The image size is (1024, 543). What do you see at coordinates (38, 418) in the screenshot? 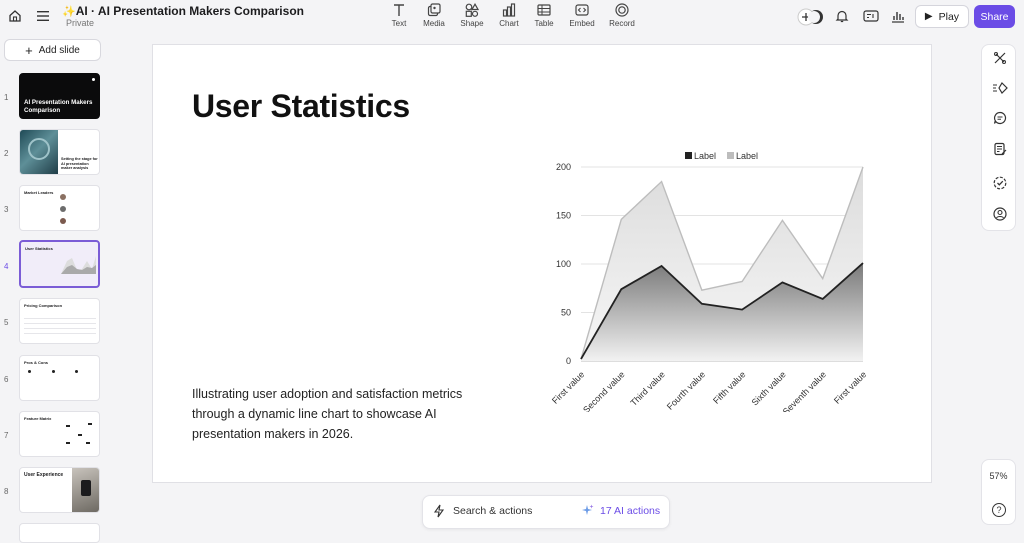
I see `slide-thumbnail-title: Feature Matrix` at bounding box center [38, 418].